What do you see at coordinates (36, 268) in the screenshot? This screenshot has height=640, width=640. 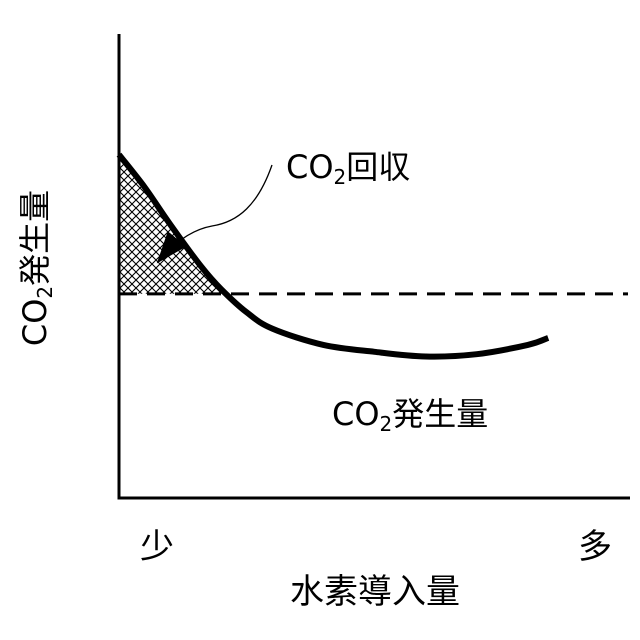 I see `y-axis-label: CO2発生量` at bounding box center [36, 268].